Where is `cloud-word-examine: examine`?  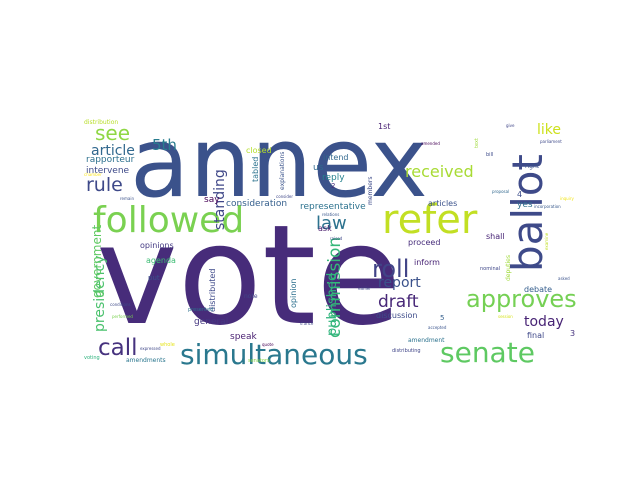 cloud-word-examine: examine is located at coordinates (546, 241).